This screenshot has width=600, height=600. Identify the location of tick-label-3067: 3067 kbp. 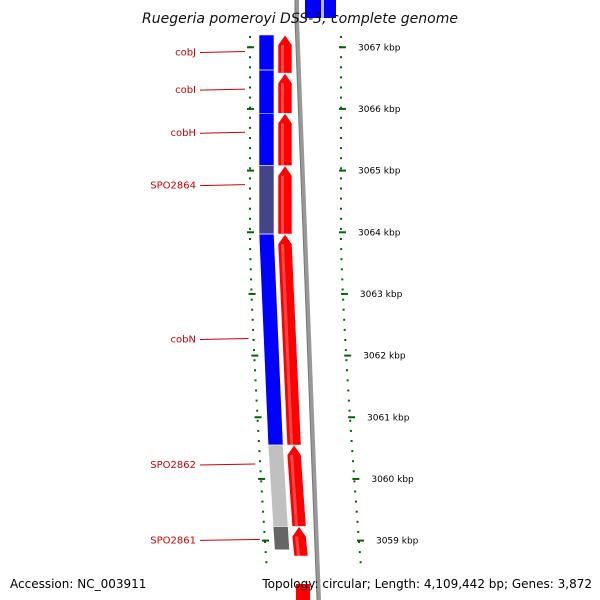
(379, 48).